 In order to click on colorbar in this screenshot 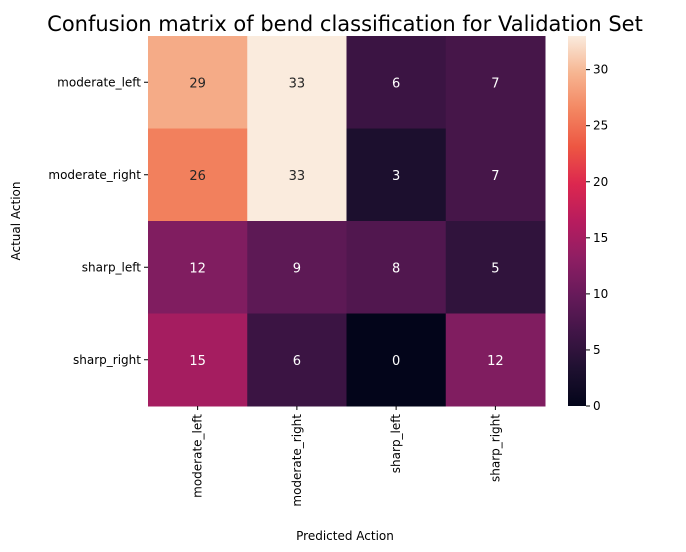, I will do `click(577, 221)`.